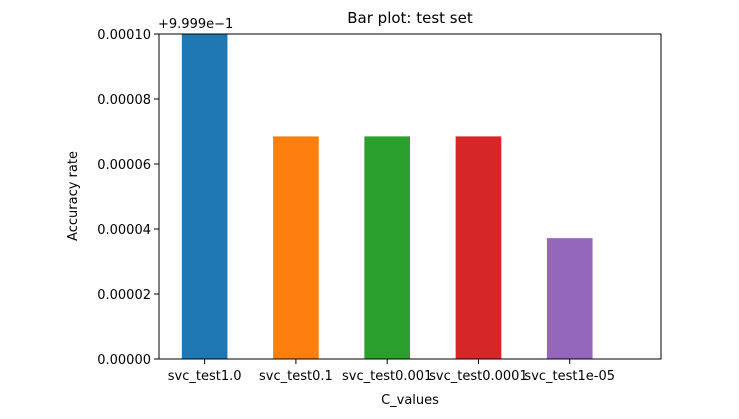  I want to click on y-tick-label: 0.00008, so click(124, 100).